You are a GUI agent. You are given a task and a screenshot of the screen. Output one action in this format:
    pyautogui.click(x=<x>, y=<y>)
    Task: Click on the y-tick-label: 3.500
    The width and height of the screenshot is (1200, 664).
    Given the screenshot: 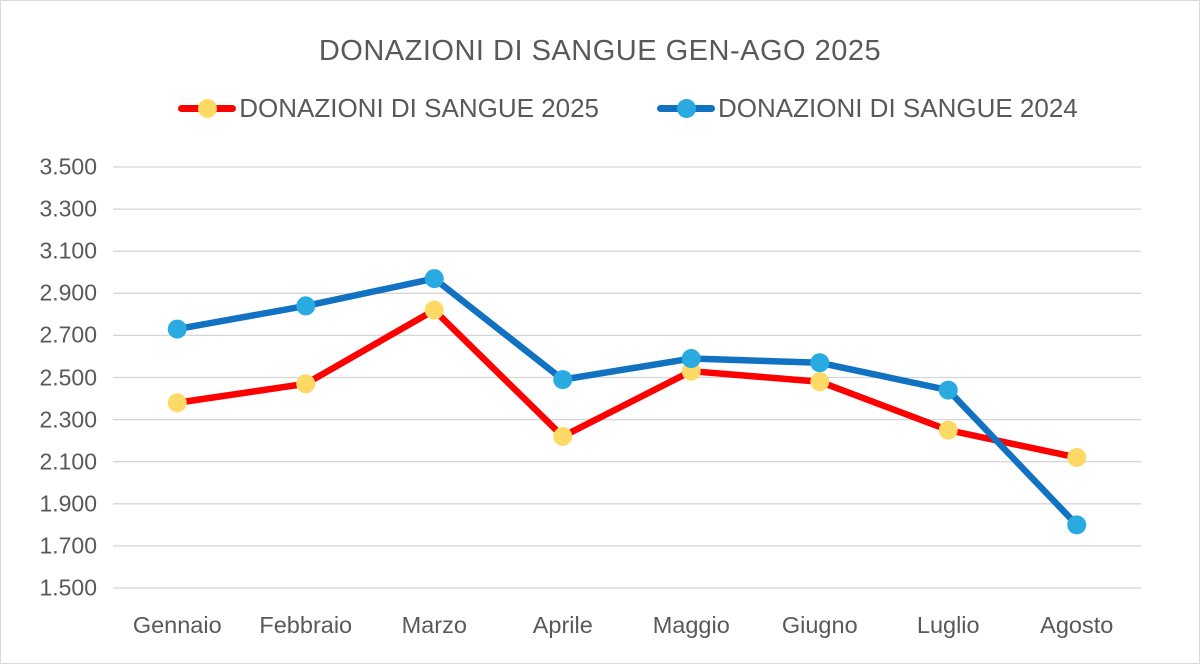 What is the action you would take?
    pyautogui.click(x=68, y=166)
    